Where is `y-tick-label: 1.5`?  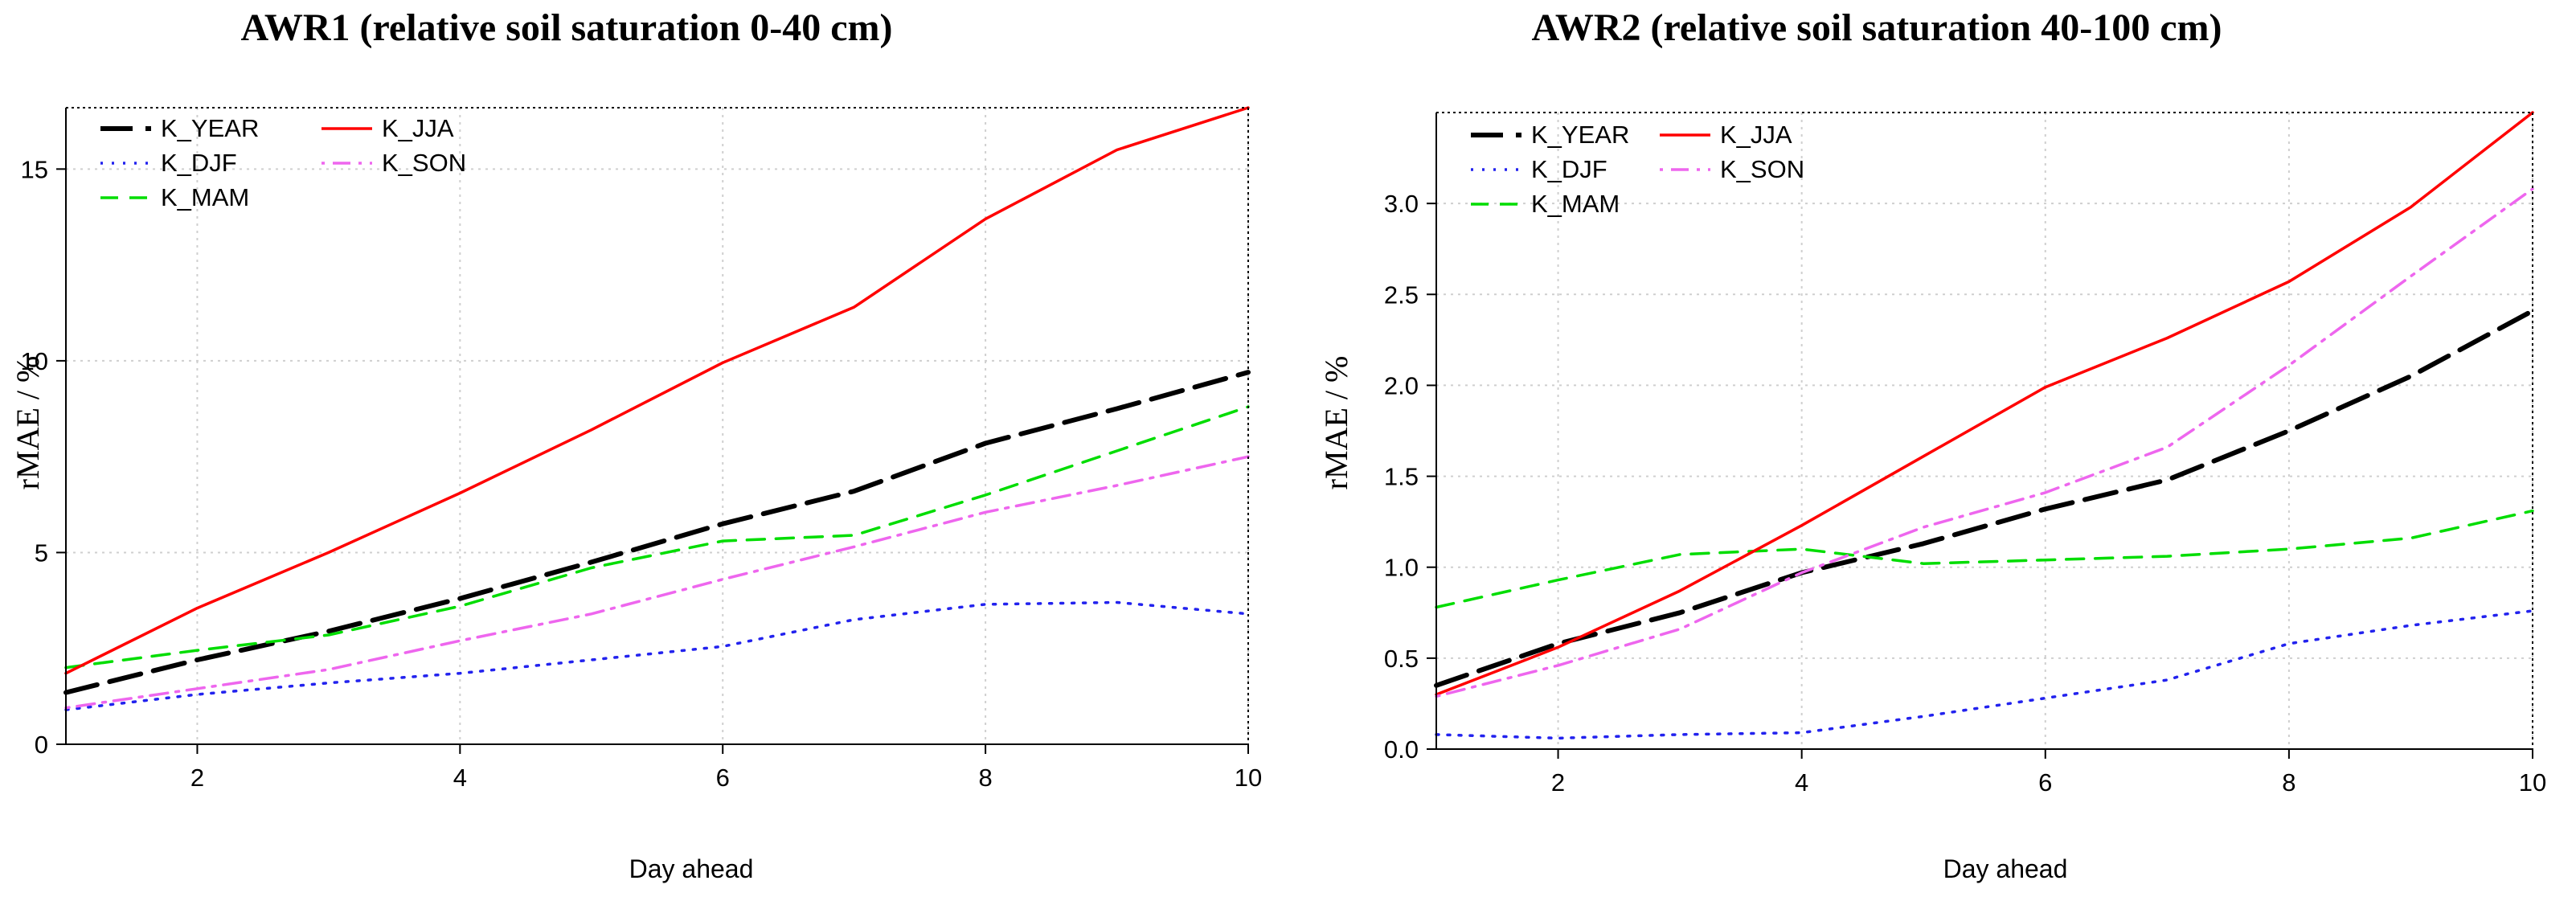
y-tick-label: 1.5 is located at coordinates (1401, 477).